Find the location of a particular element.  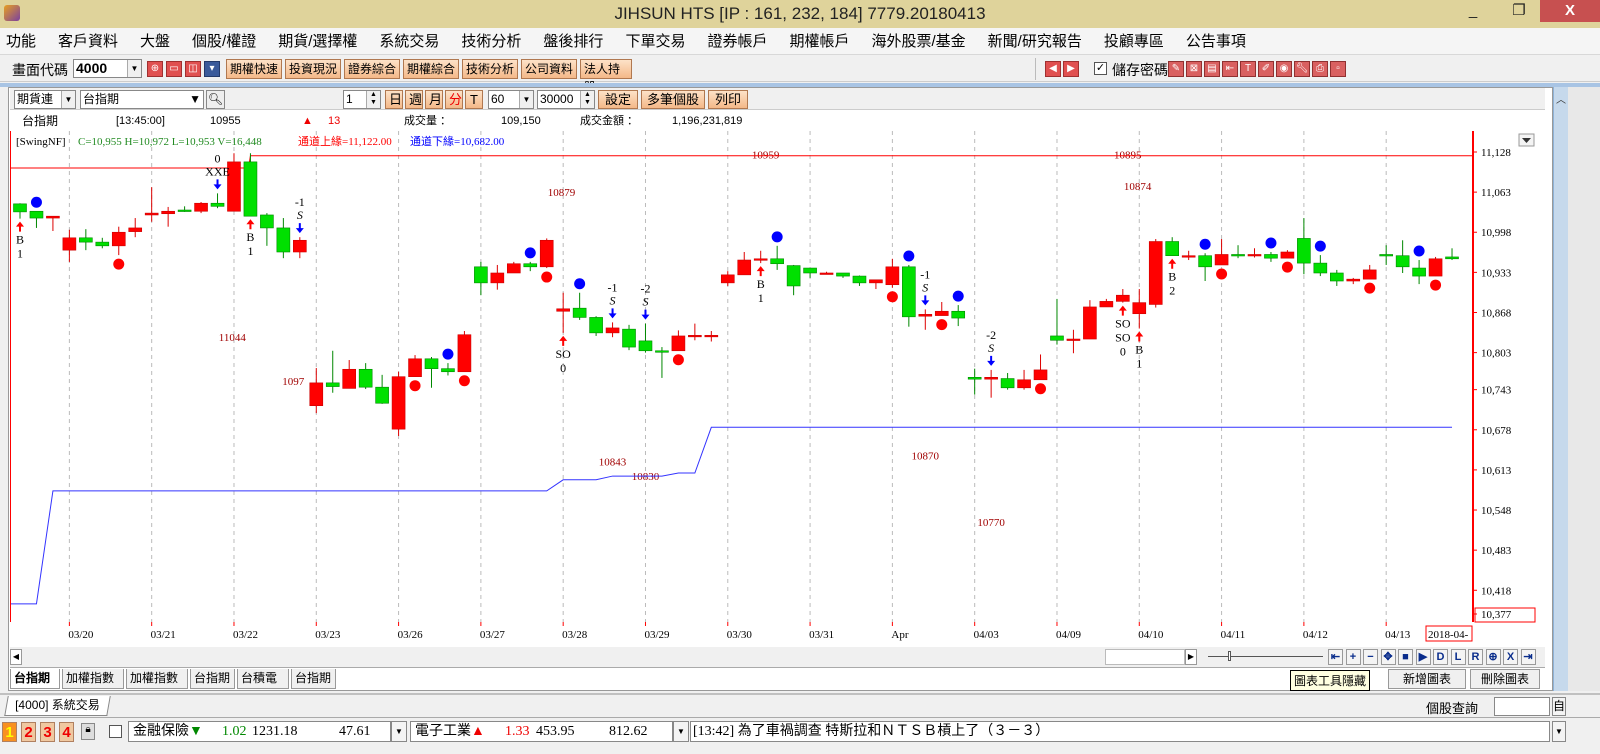

page-button: 4 is located at coordinates (66, 732).